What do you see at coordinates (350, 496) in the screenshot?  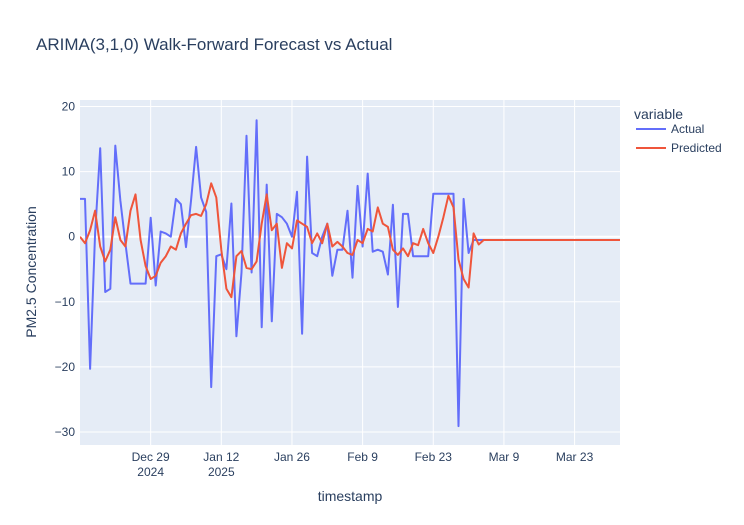 I see `x-axis-title: timestamp` at bounding box center [350, 496].